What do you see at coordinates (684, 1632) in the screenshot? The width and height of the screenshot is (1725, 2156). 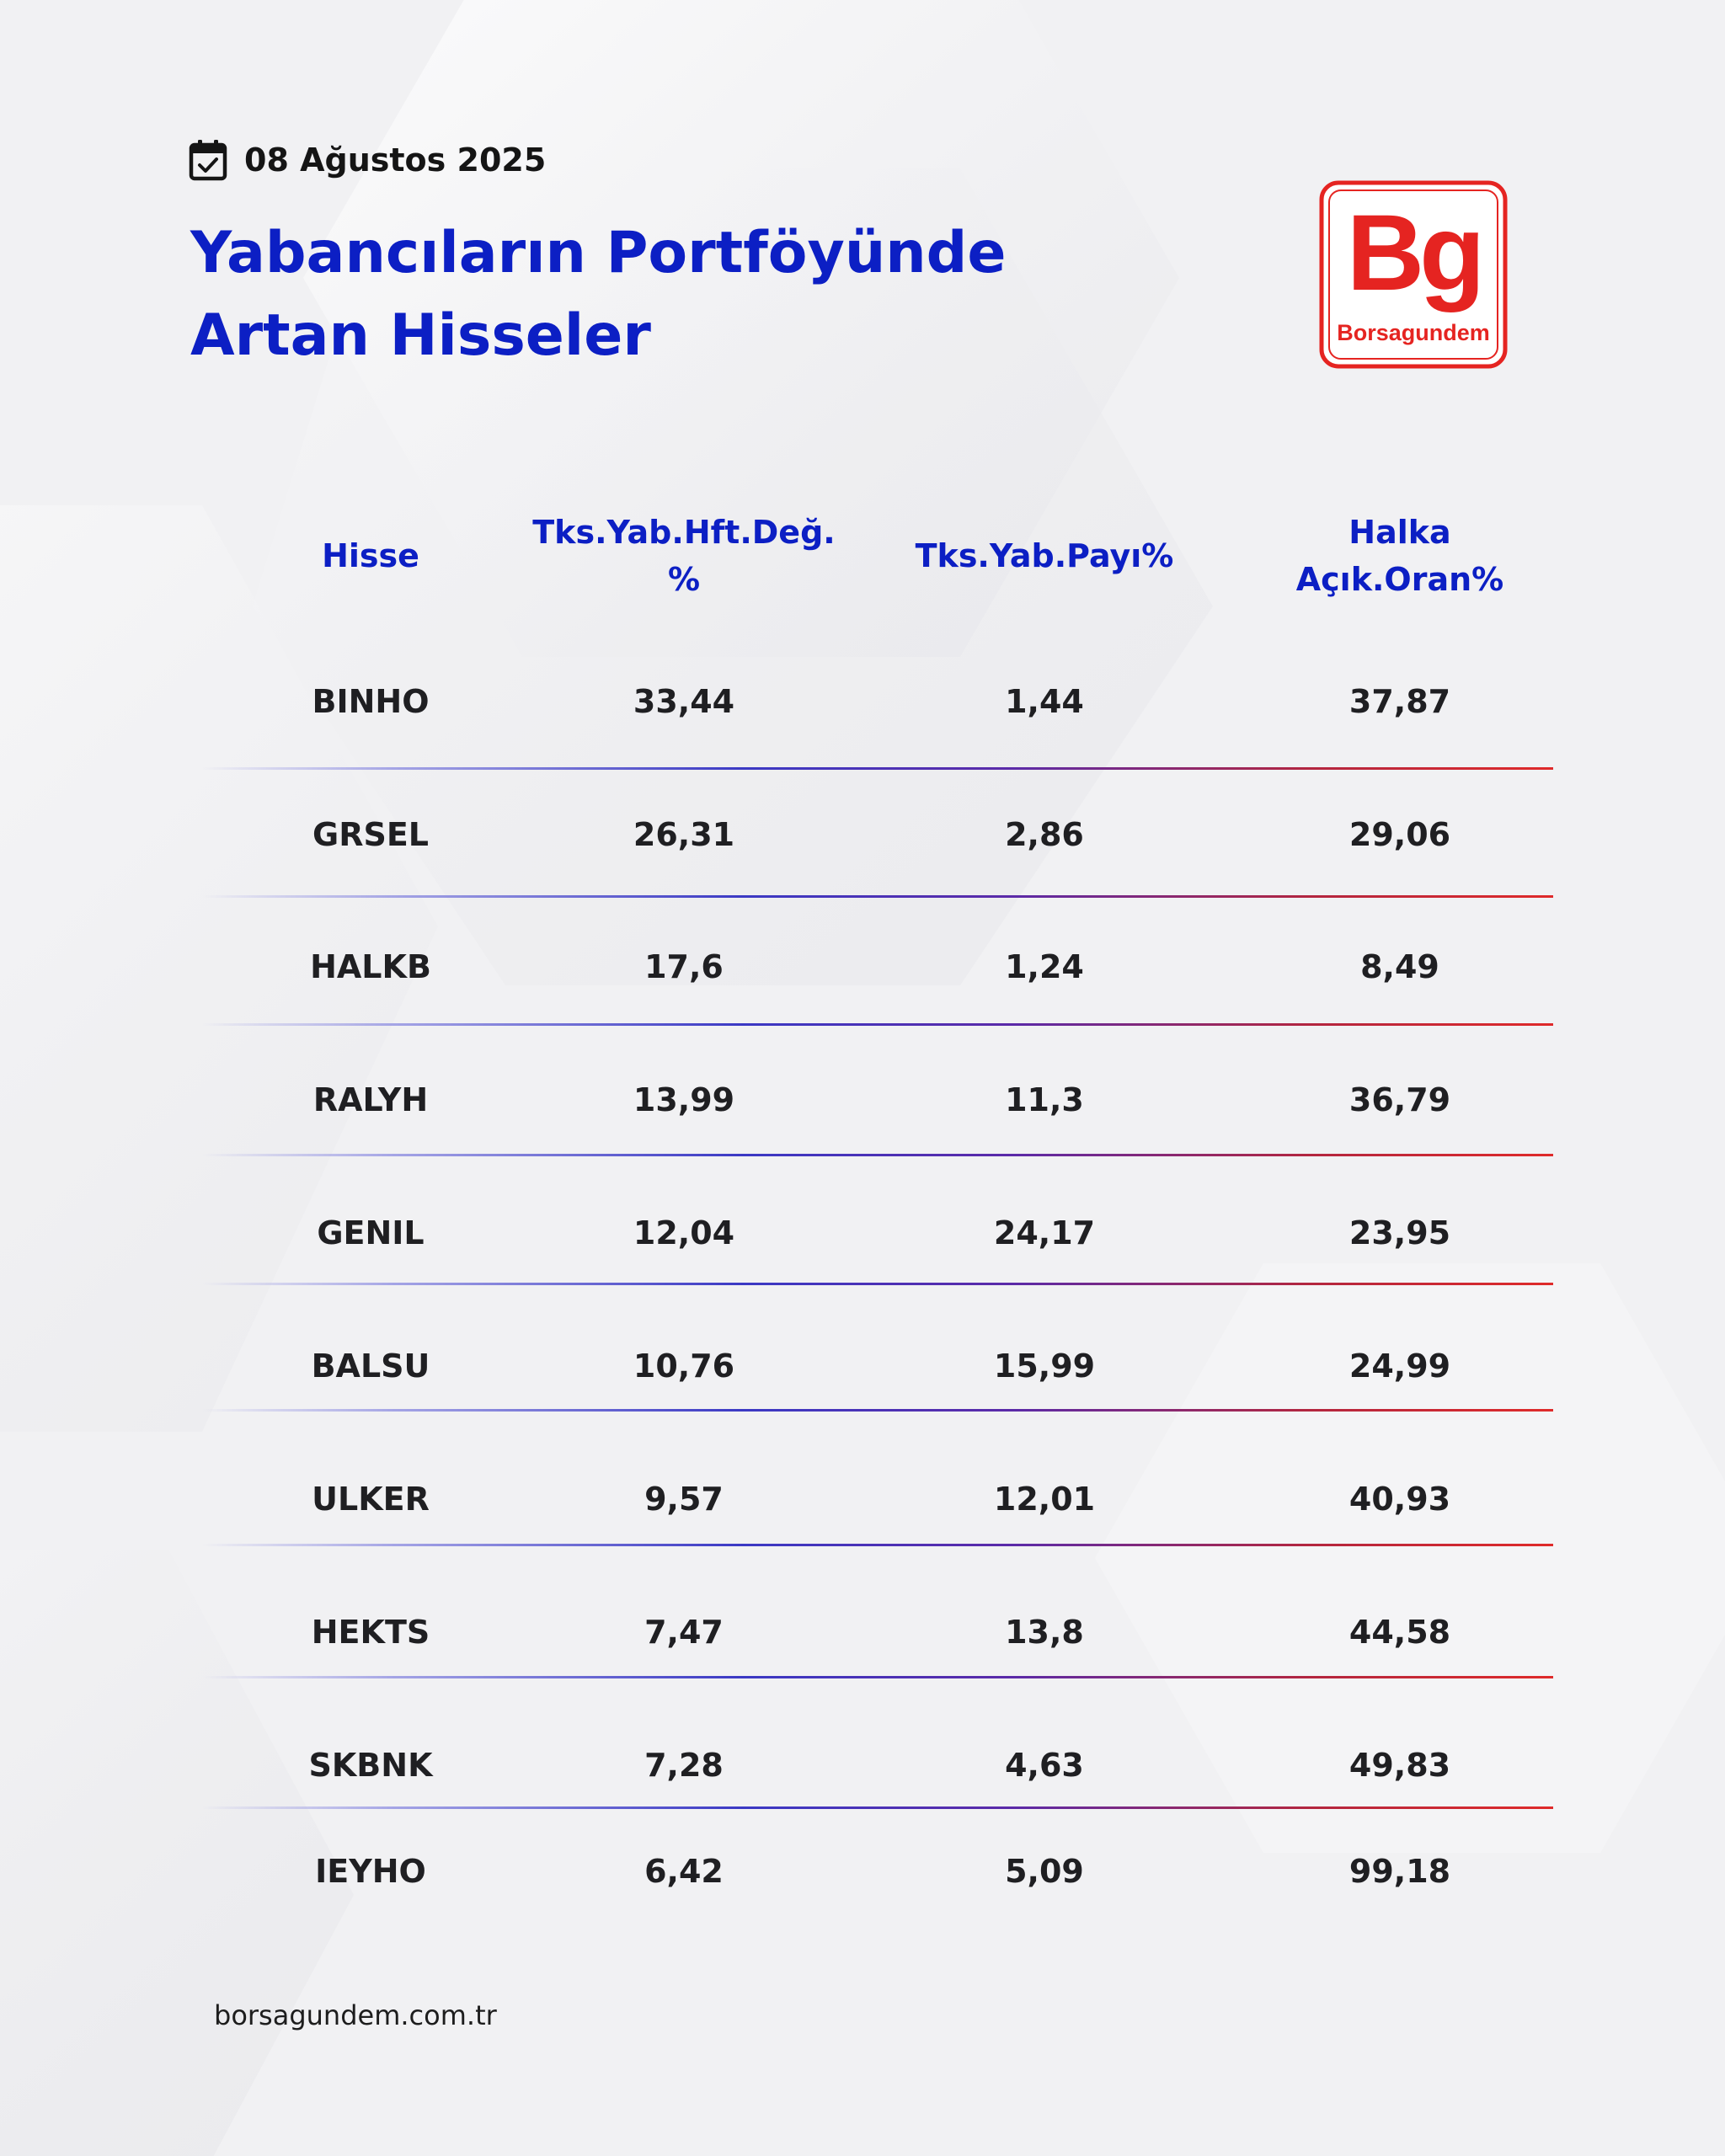 I see `cell-hft: 7,47` at bounding box center [684, 1632].